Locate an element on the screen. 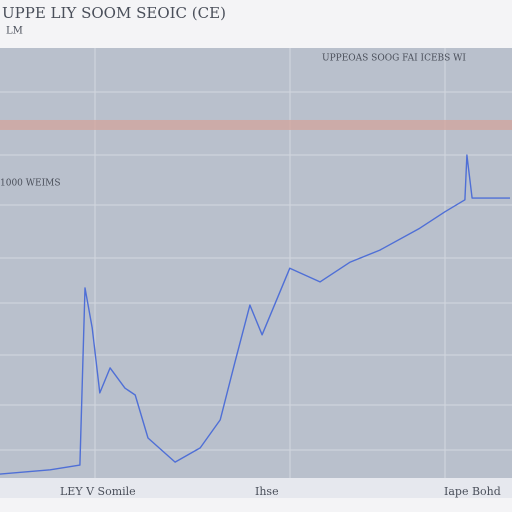 This screenshot has height=512, width=512. x-label: Ihse is located at coordinates (267, 491).